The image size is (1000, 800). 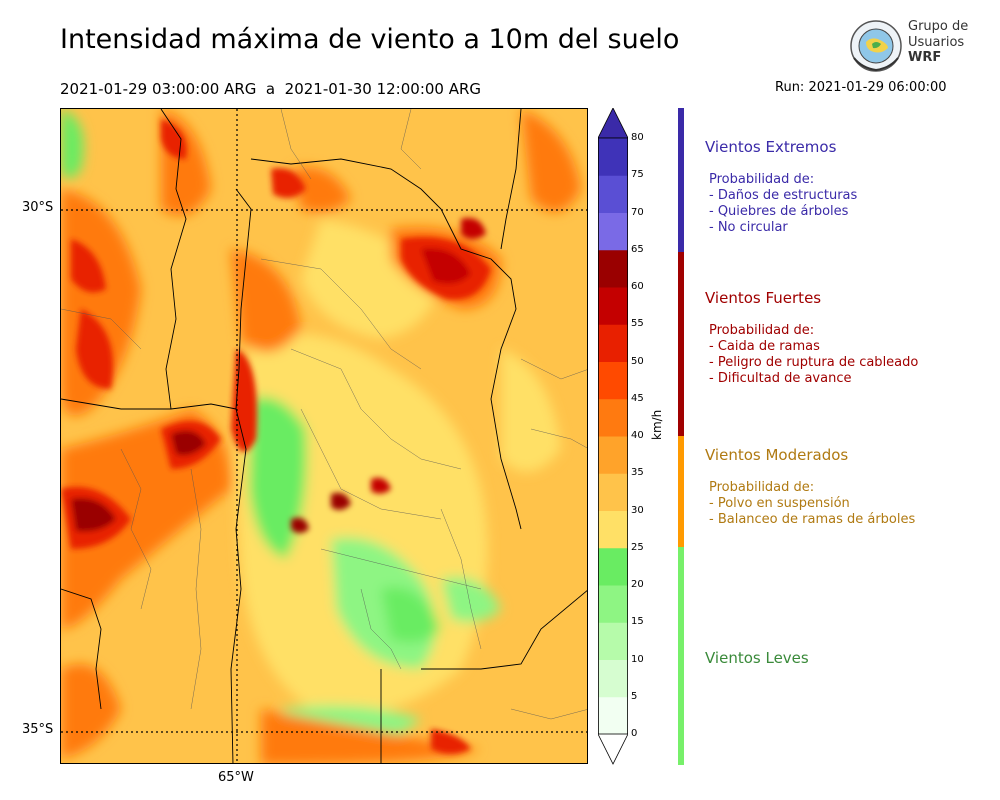 I want to click on desc-line: - Polvo en suspensión, so click(x=779, y=503).